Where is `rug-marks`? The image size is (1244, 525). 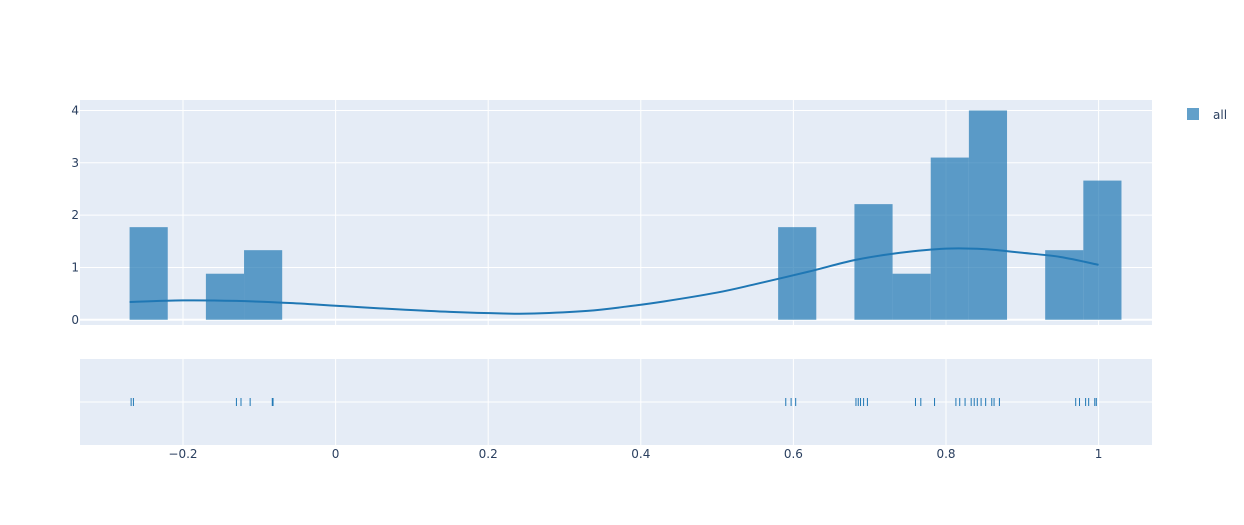 rug-marks is located at coordinates (613, 402).